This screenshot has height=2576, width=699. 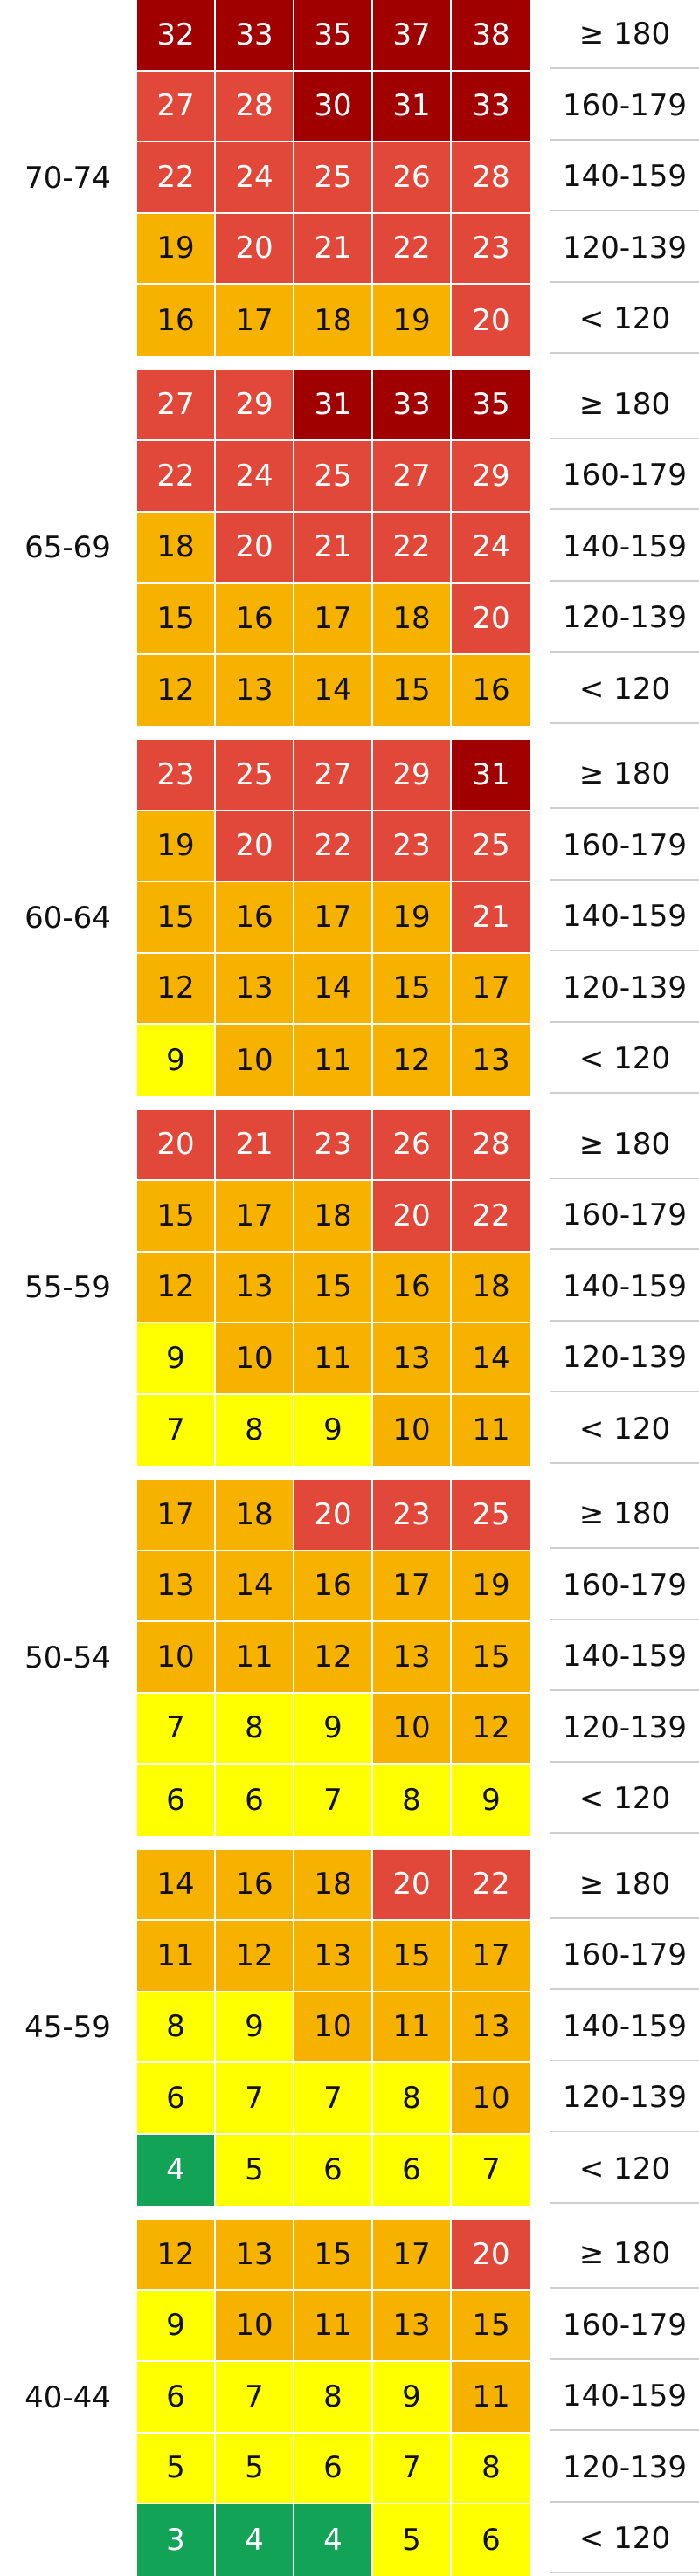 I want to click on risk-cell: 26, so click(x=413, y=1145).